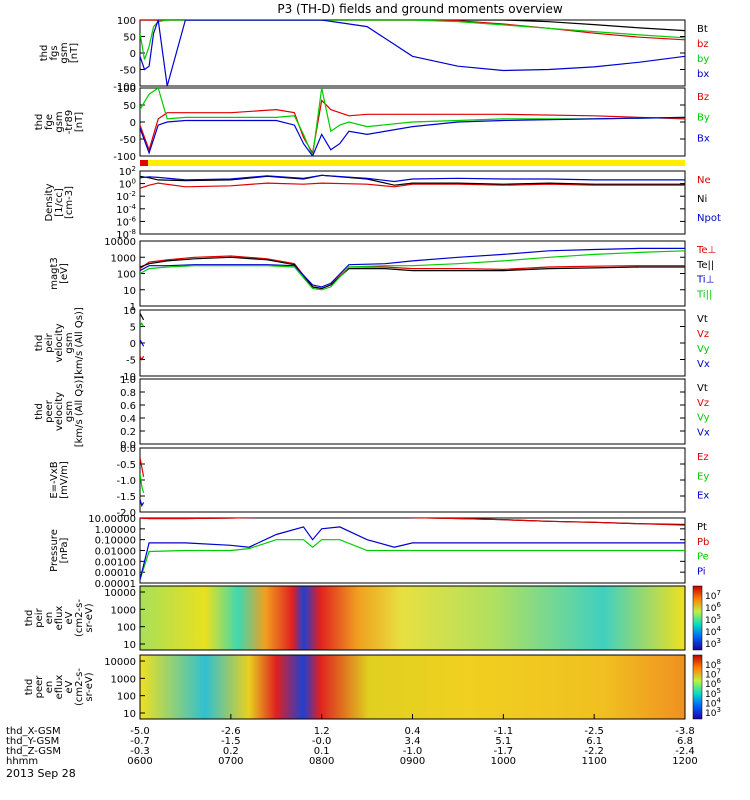 This screenshot has width=750, height=800. I want to click on ytick-label: 0.01000, so click(115, 552).